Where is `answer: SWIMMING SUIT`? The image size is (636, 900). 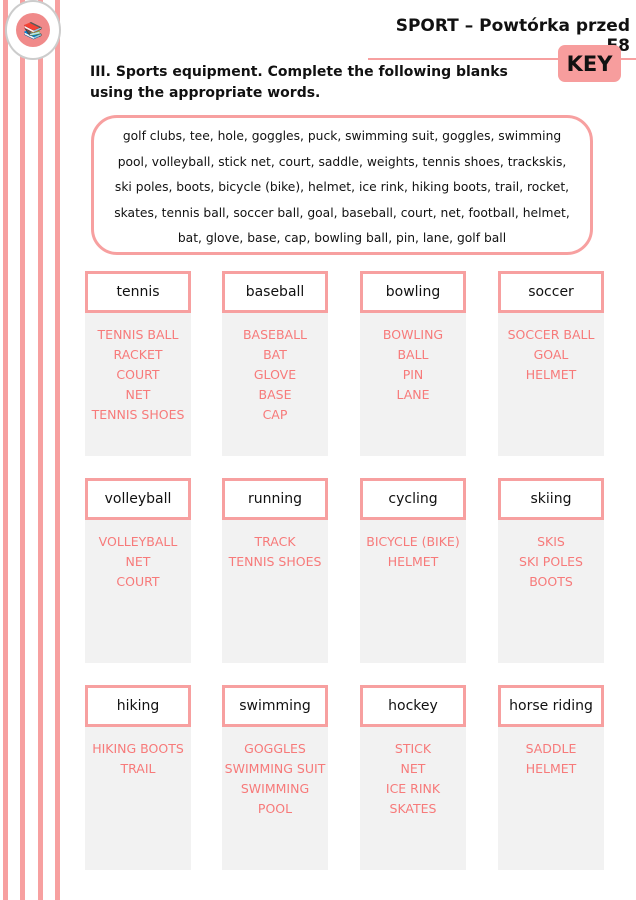 answer: SWIMMING SUIT is located at coordinates (275, 768).